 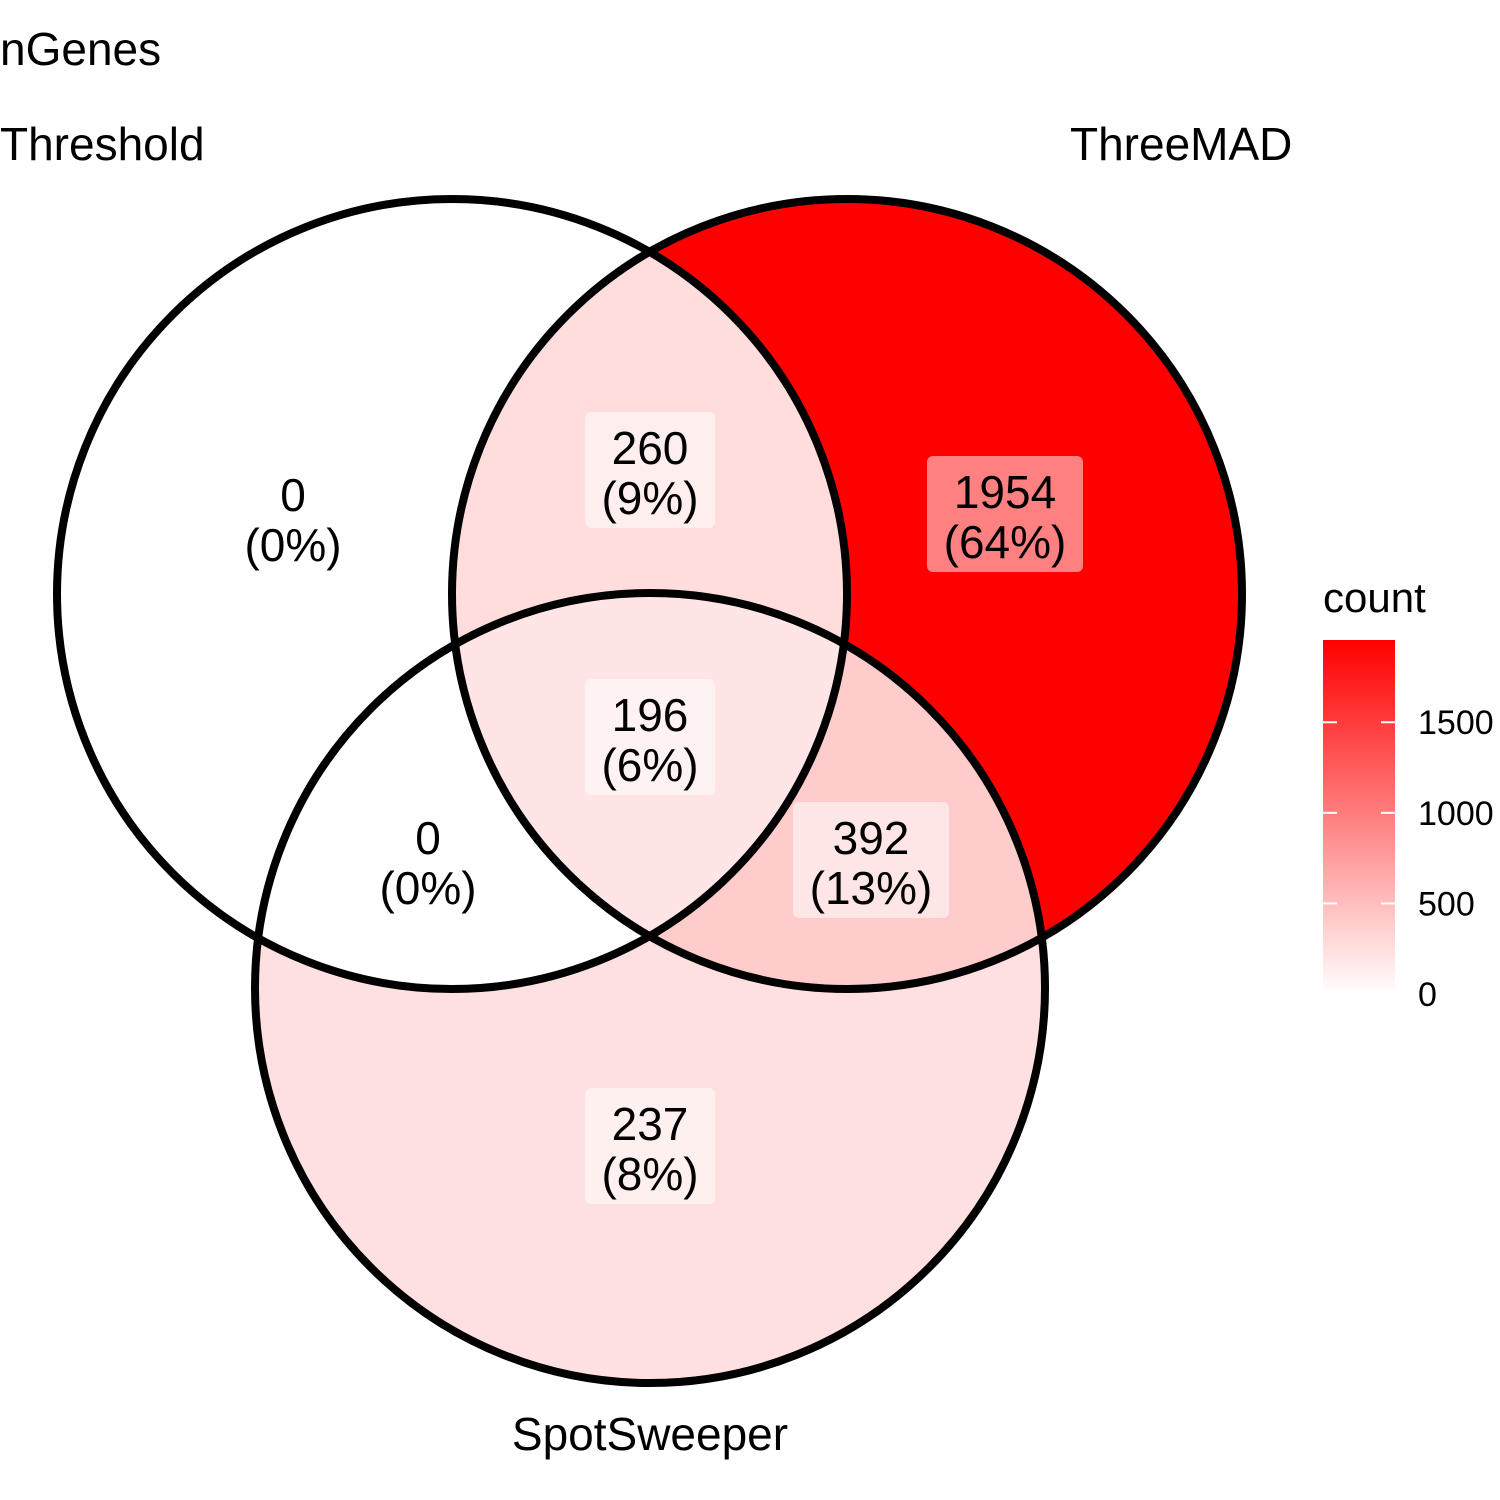 I want to click on legend: count 0 500 1000 1500, so click(x=1408, y=794).